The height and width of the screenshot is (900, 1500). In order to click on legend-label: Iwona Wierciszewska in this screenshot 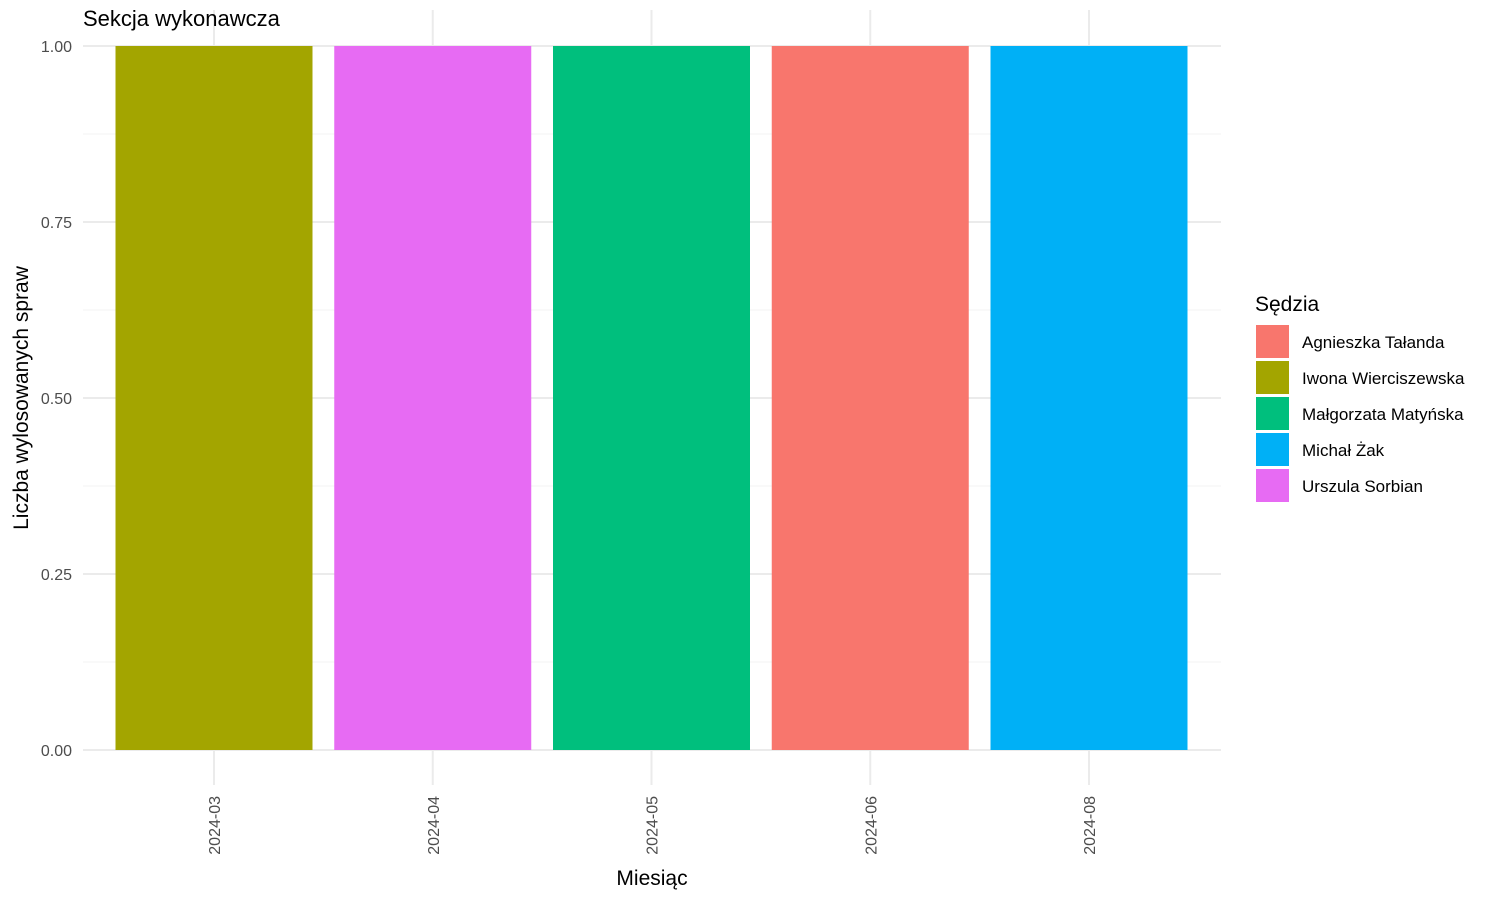, I will do `click(1383, 378)`.